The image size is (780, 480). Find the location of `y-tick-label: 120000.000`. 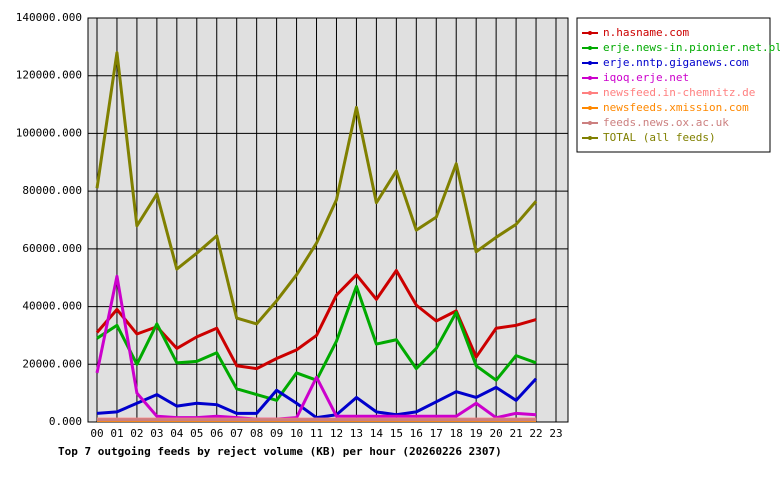

y-tick-label: 120000.000 is located at coordinates (49, 75).